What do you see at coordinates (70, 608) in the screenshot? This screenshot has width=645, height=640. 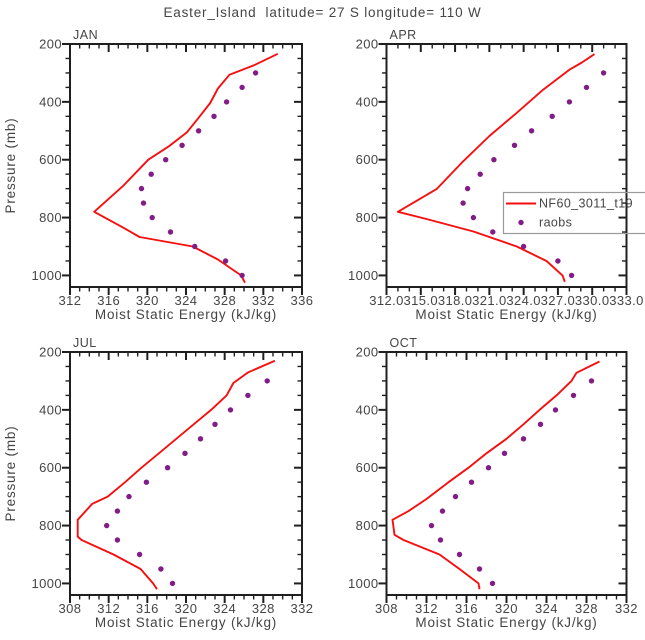 I see `x-tick-label: 308` at bounding box center [70, 608].